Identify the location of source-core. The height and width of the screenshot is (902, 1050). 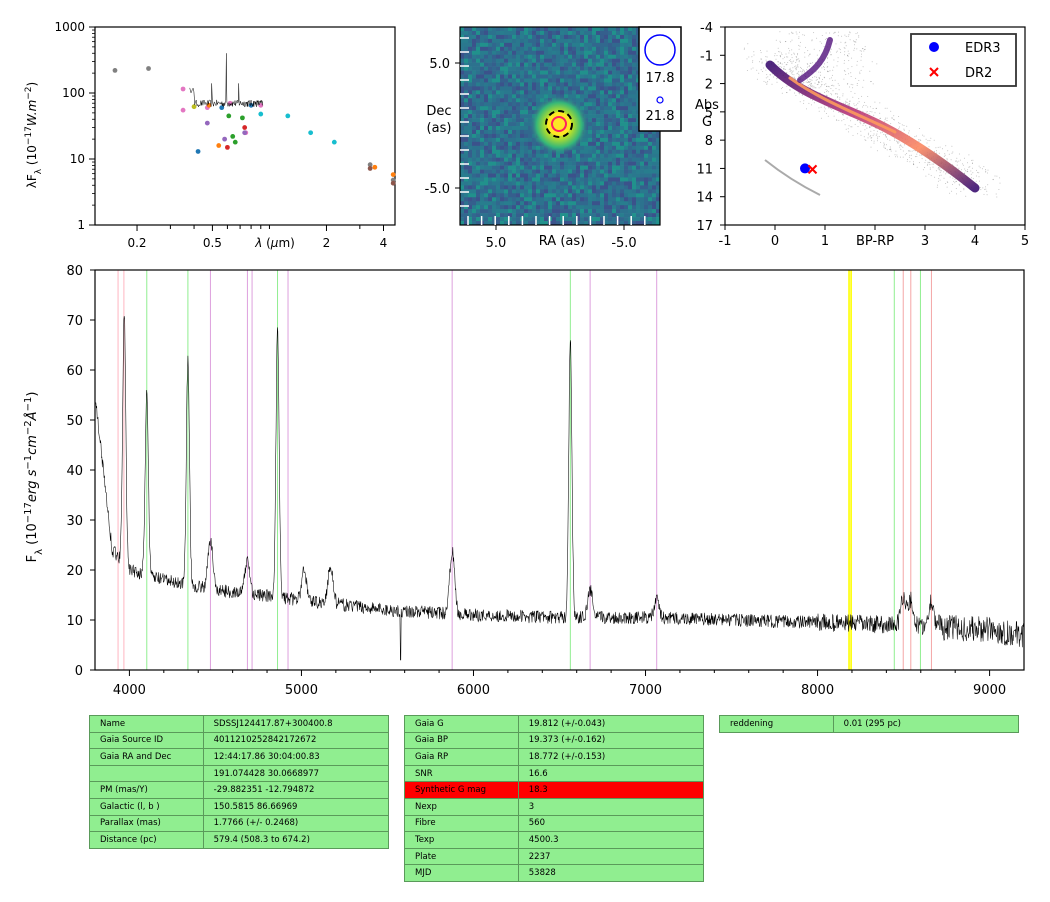
(559, 124).